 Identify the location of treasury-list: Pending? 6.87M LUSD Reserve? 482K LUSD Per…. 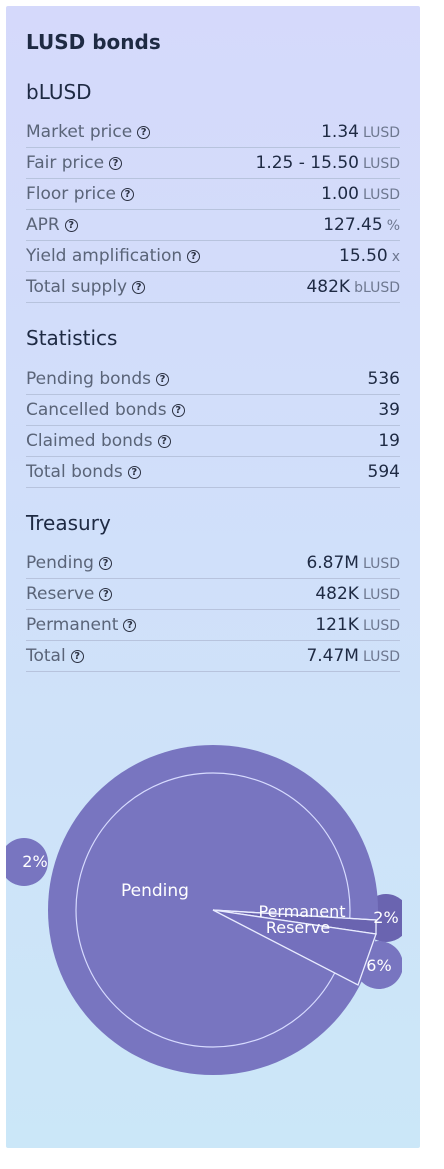
(213, 610).